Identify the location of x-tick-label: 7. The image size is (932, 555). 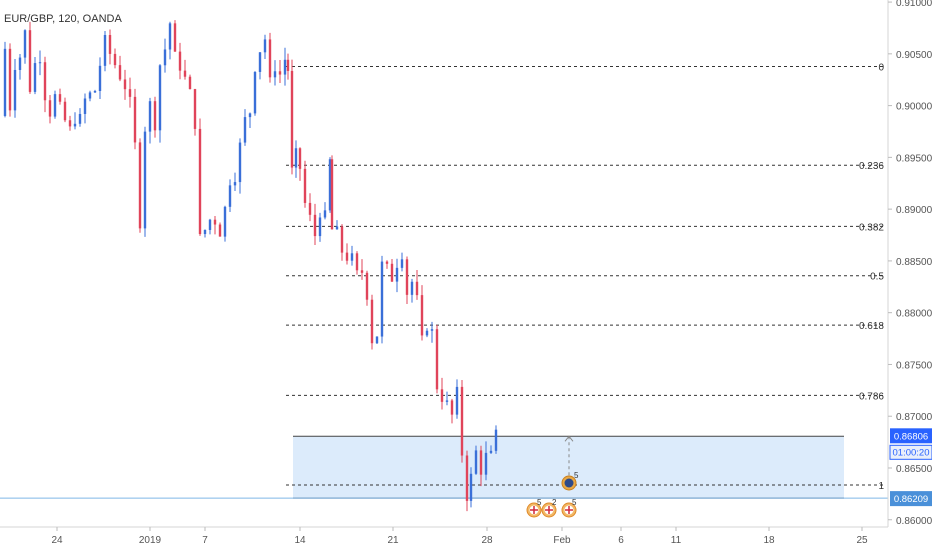
(205, 540).